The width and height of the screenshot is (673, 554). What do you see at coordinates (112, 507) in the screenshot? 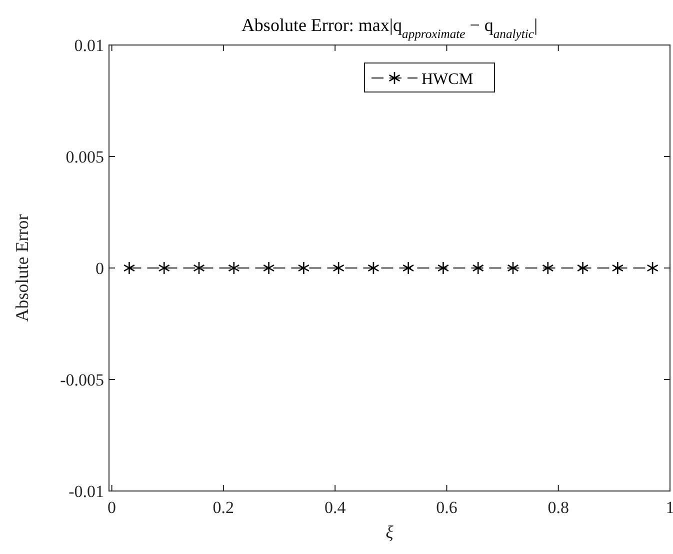
I see `x-tick-label: 0` at bounding box center [112, 507].